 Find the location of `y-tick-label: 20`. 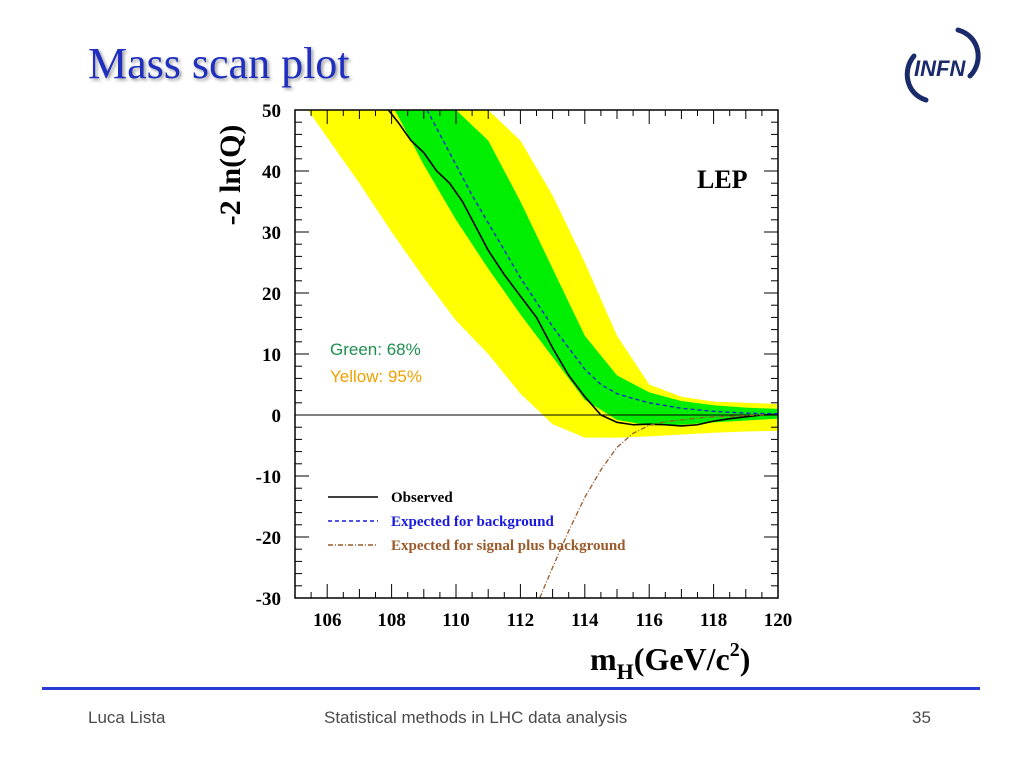

y-tick-label: 20 is located at coordinates (271, 294).